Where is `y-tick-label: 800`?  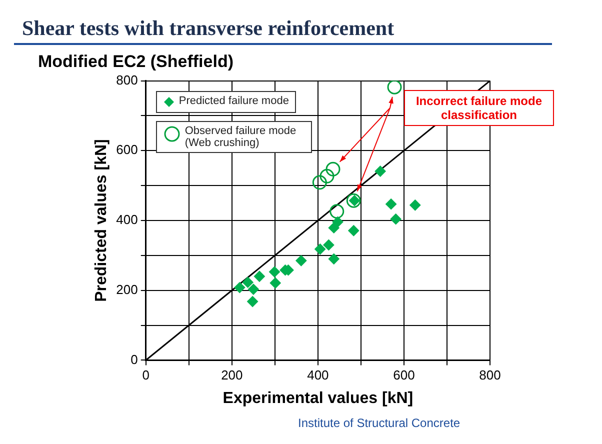 y-tick-label: 800 is located at coordinates (127, 80).